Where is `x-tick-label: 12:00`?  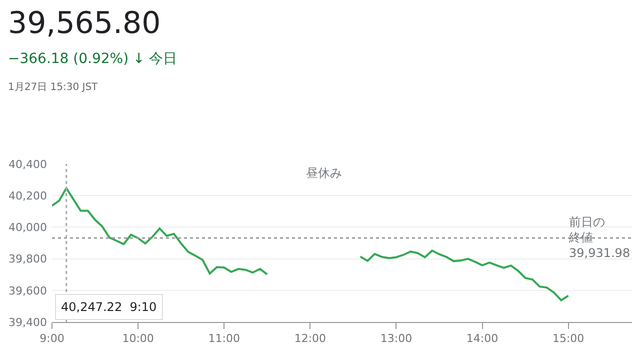
x-tick-label: 12:00 is located at coordinates (310, 338).